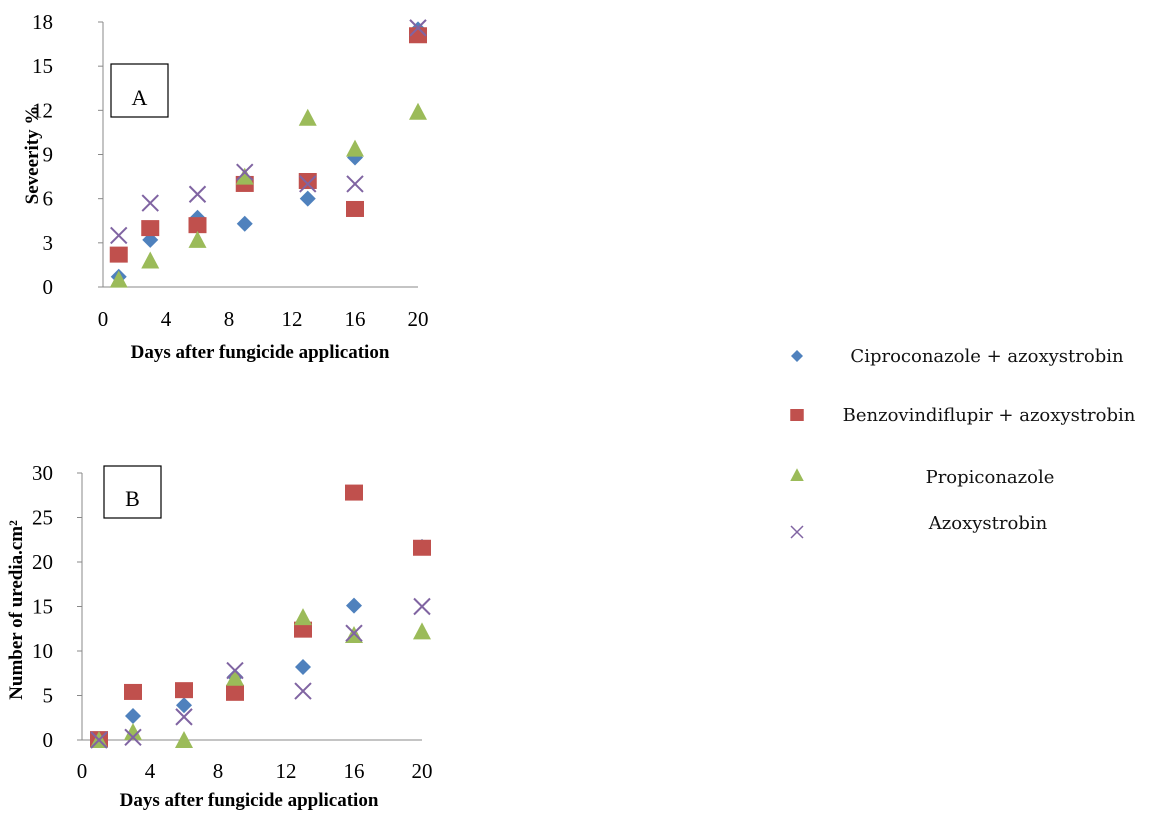  I want to click on y-tick-label: 12, so click(42, 110).